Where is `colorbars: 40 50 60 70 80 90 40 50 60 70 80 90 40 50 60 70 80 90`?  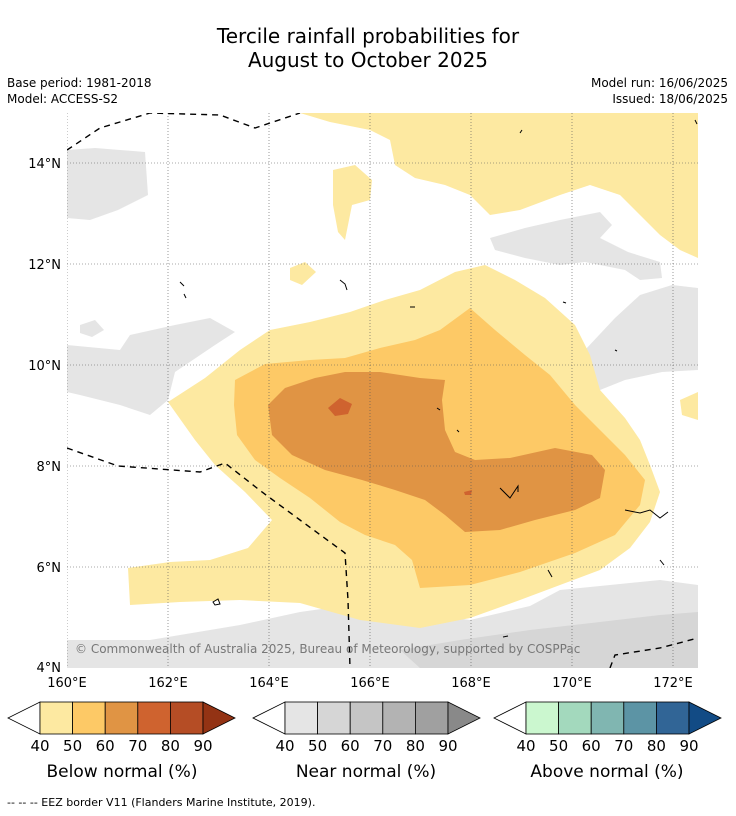 colorbars: 40 50 60 70 80 90 40 50 60 70 80 90 40 50 60 70 80 90 is located at coordinates (364, 728).